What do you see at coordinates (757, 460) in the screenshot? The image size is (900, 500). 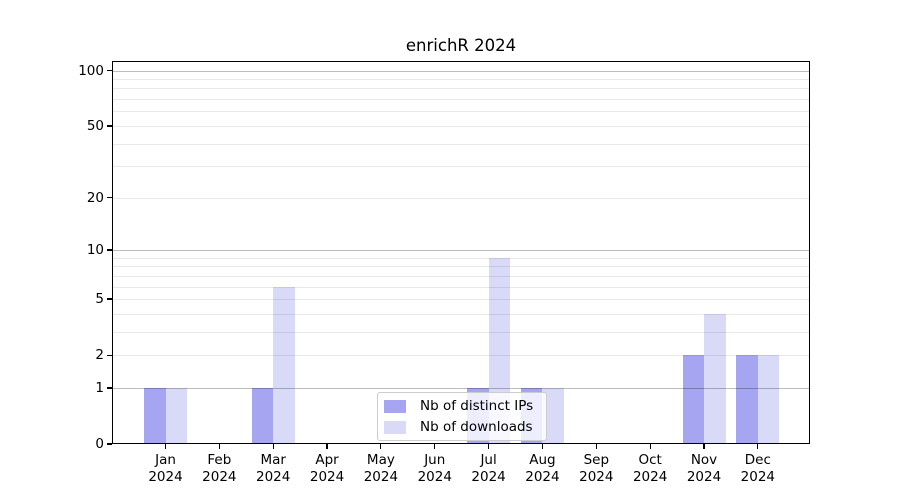 I see `x-tick-month: Dec` at bounding box center [757, 460].